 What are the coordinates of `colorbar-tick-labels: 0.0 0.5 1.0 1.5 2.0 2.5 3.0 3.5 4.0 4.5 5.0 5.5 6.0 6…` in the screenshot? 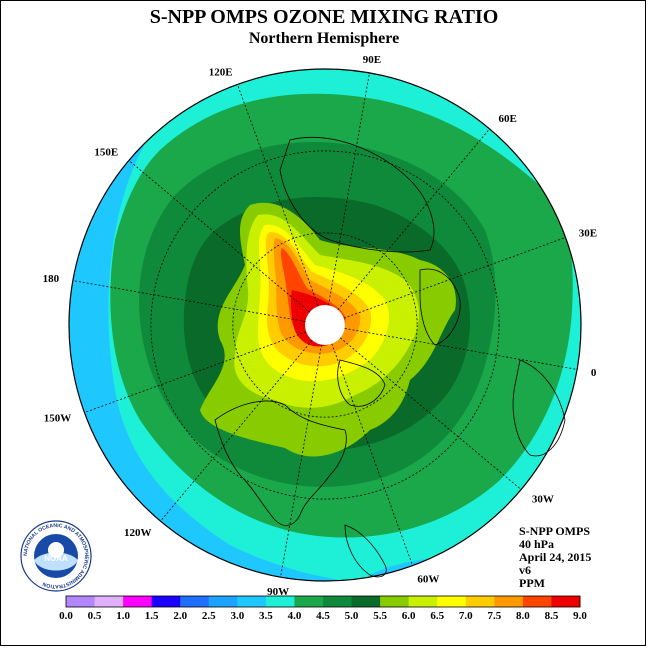 It's located at (323, 616).